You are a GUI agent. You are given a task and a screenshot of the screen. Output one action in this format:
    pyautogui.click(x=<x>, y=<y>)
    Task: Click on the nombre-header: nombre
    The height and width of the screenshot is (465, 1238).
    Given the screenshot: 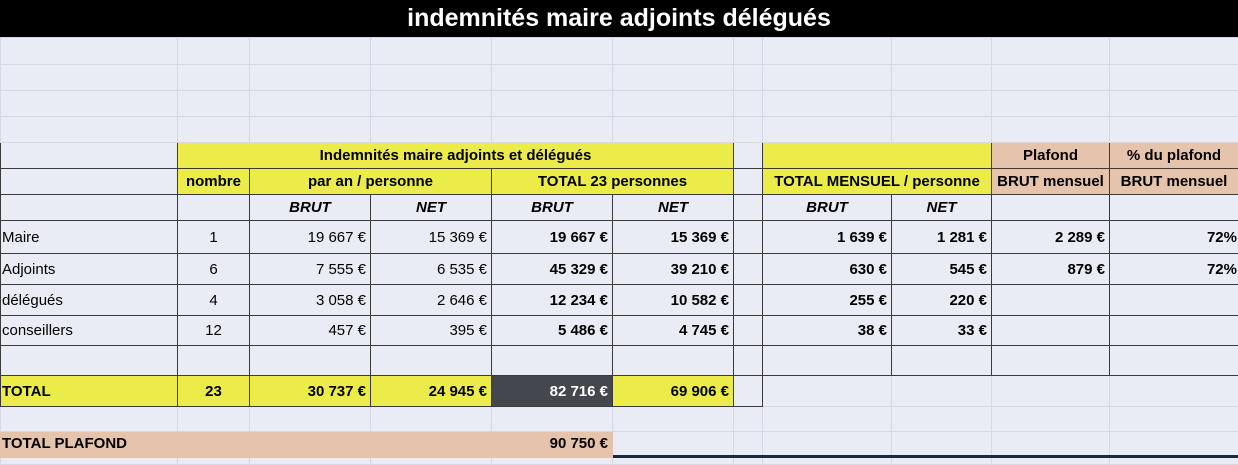 What is the action you would take?
    pyautogui.click(x=214, y=182)
    